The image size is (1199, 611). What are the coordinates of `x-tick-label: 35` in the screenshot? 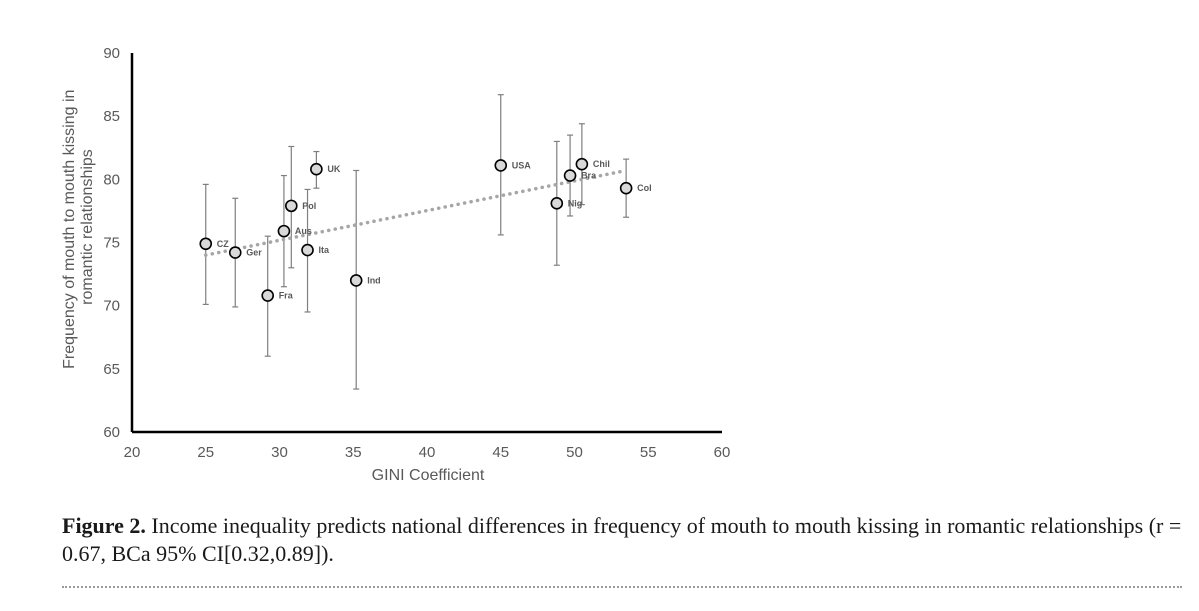 It's located at (353, 452).